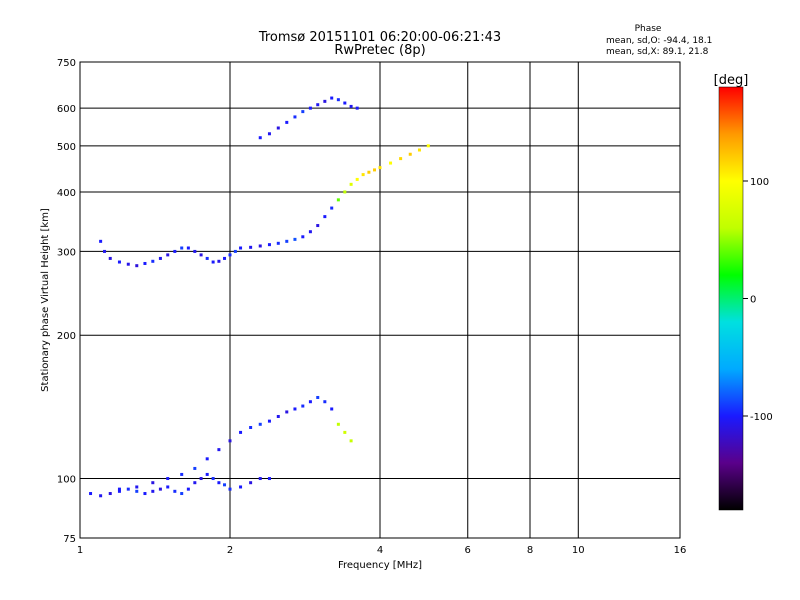  What do you see at coordinates (379, 50) in the screenshot?
I see `chart-subtitle: RwPretec (8p)` at bounding box center [379, 50].